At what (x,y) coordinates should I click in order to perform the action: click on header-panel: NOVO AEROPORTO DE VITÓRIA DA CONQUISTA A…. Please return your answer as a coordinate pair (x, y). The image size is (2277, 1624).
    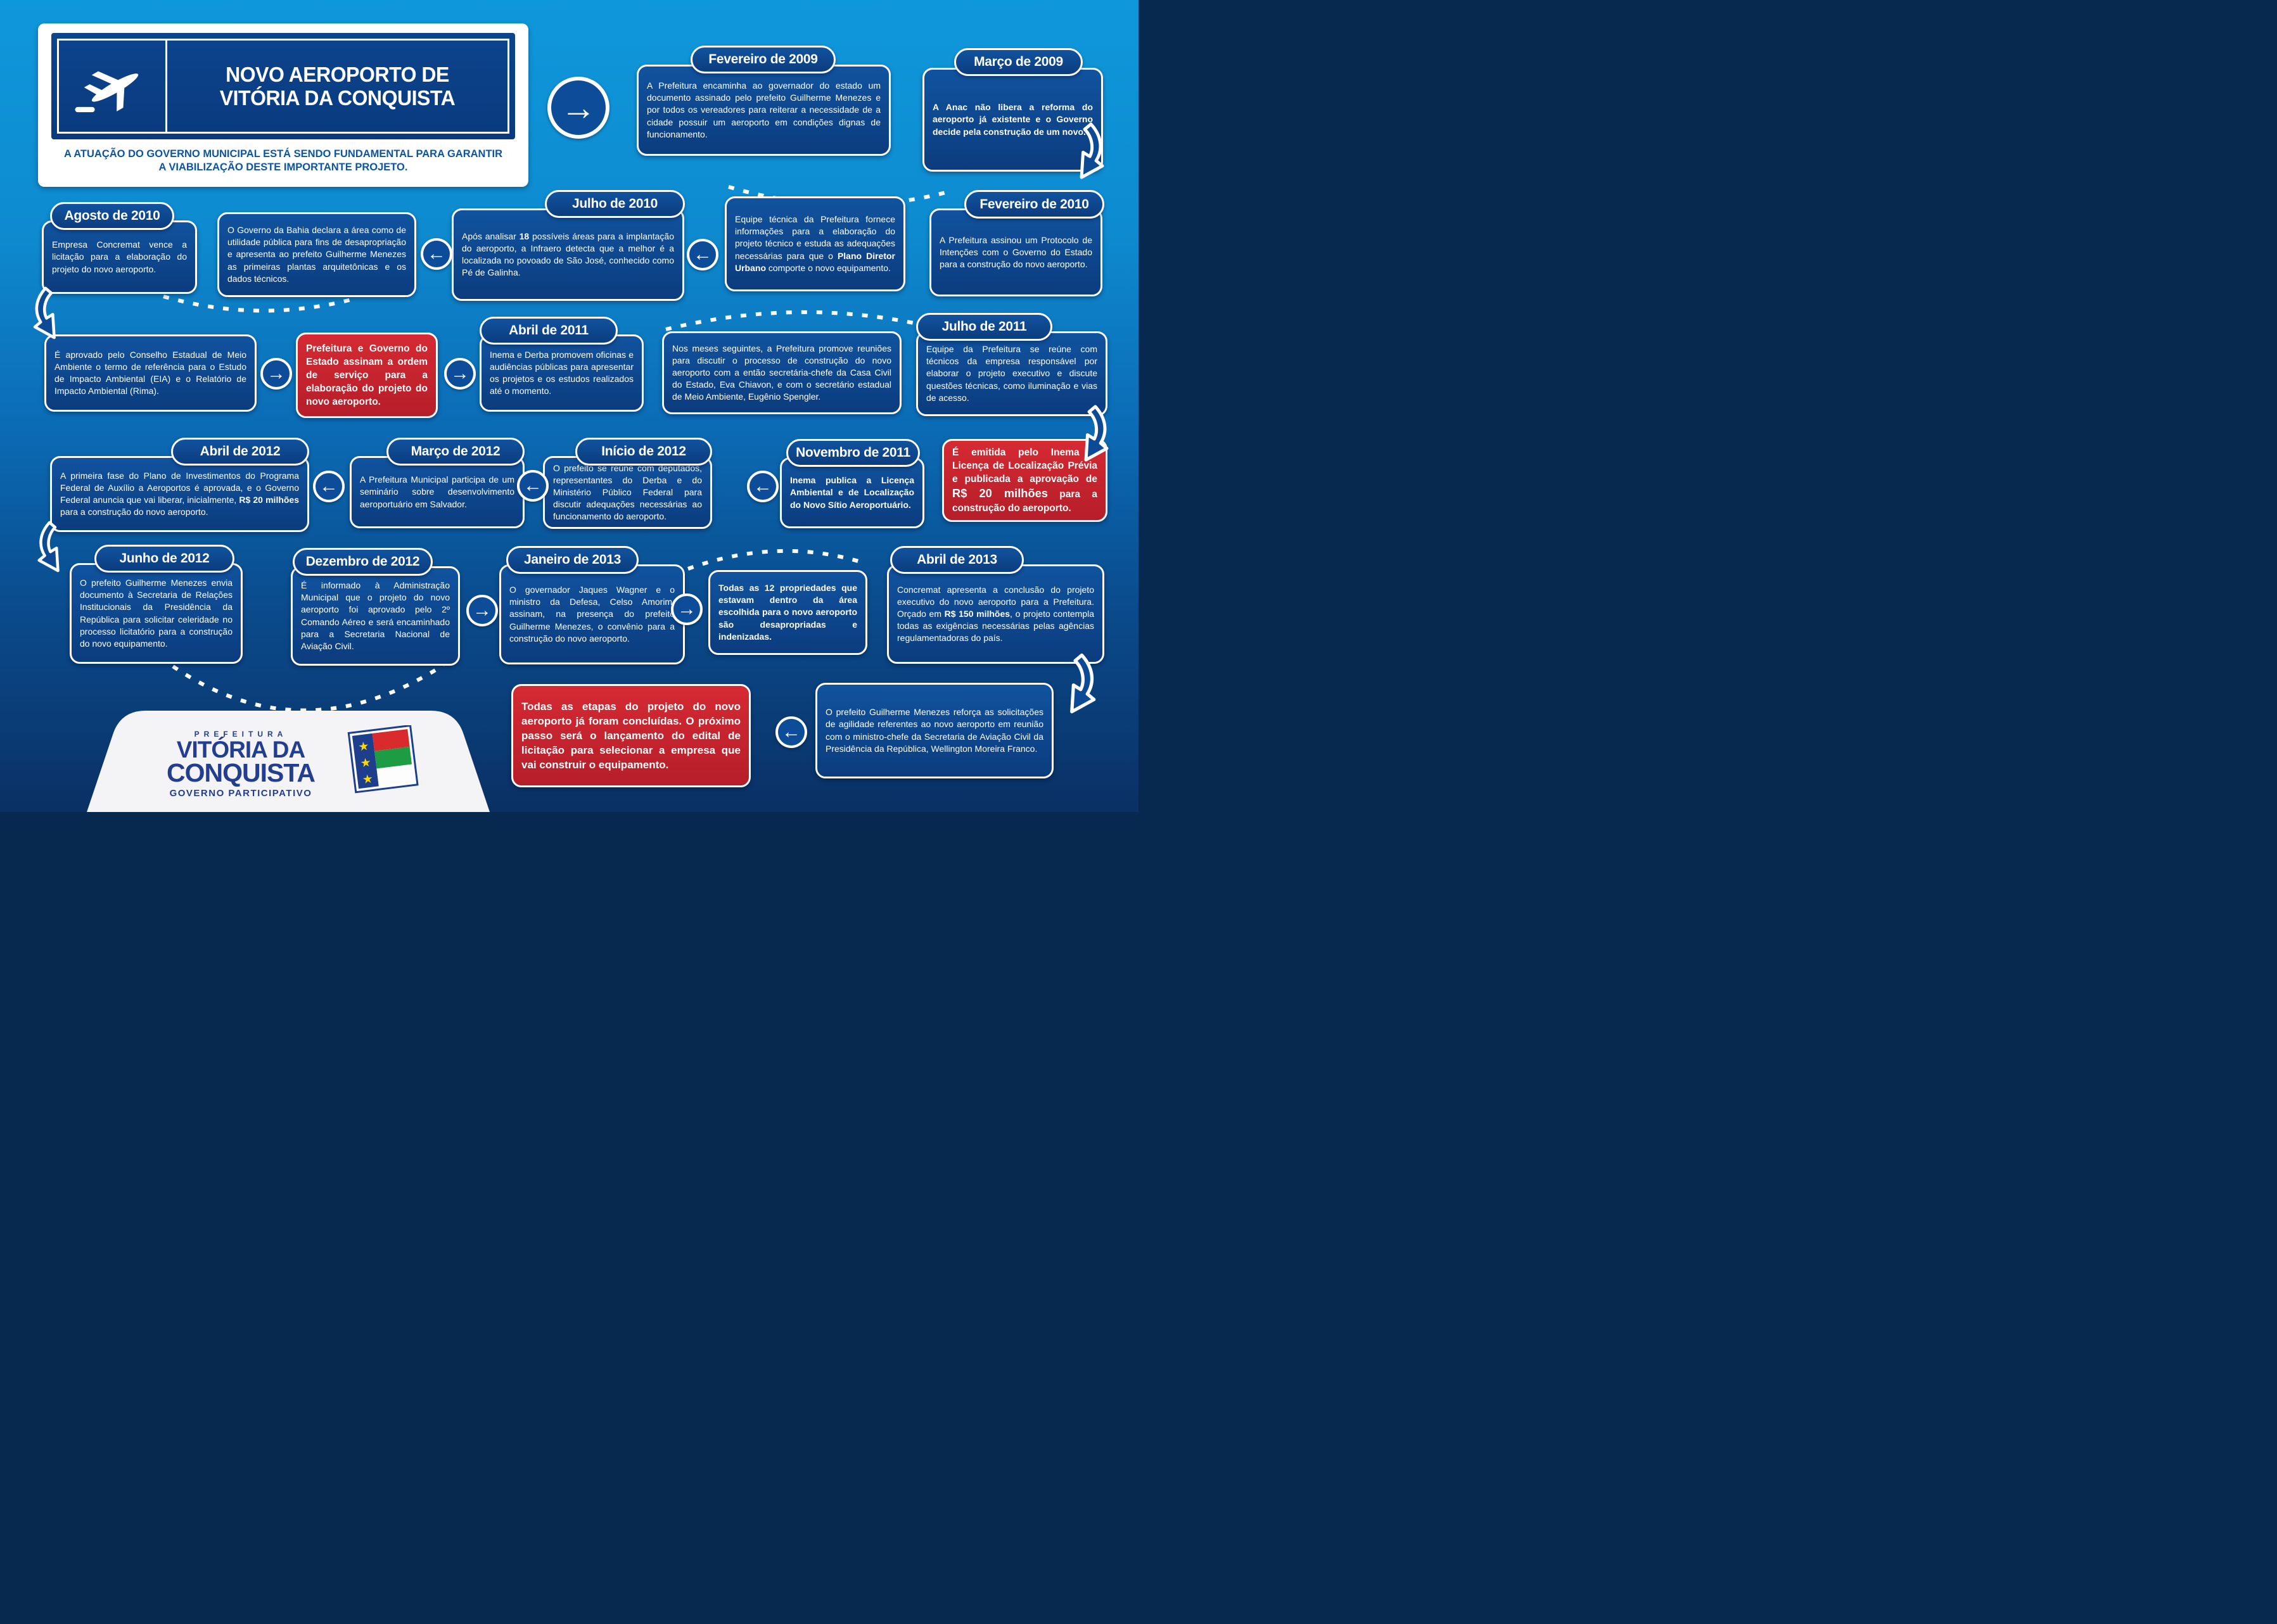
    Looking at the image, I should click on (283, 105).